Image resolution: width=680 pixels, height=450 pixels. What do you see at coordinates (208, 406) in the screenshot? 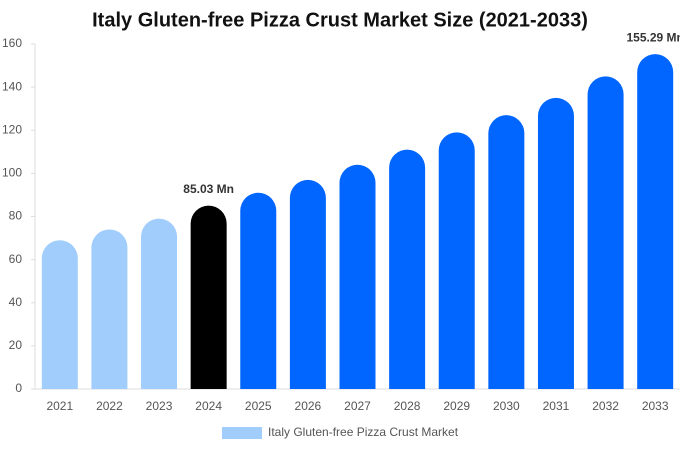
I see `x-tick-label: 2024` at bounding box center [208, 406].